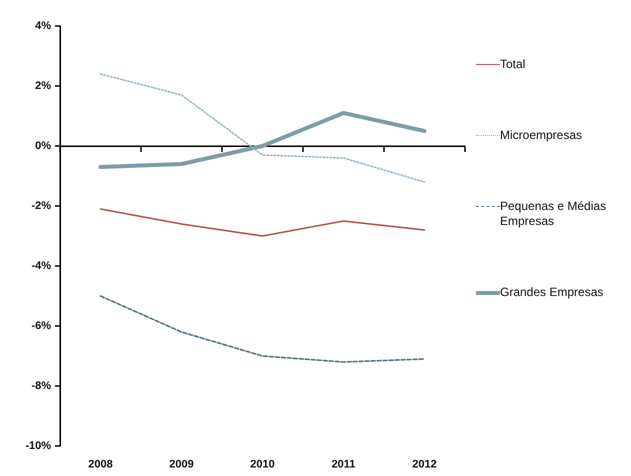 The image size is (631, 476). What do you see at coordinates (344, 464) in the screenshot?
I see `x-tick-label: 2011` at bounding box center [344, 464].